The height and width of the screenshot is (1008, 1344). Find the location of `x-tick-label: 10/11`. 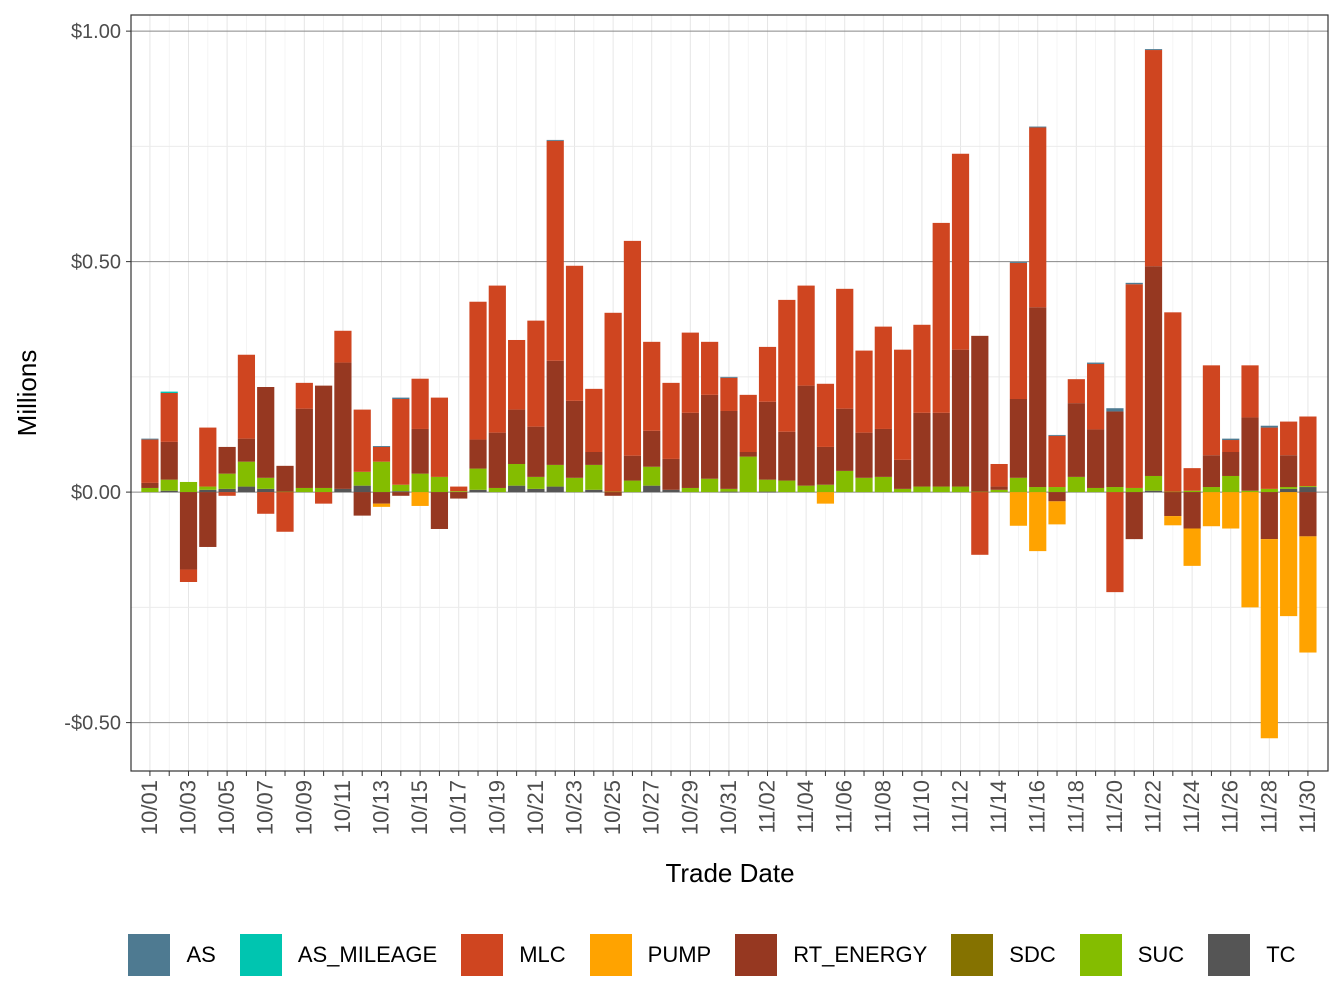

x-tick-label: 10/11 is located at coordinates (342, 806).